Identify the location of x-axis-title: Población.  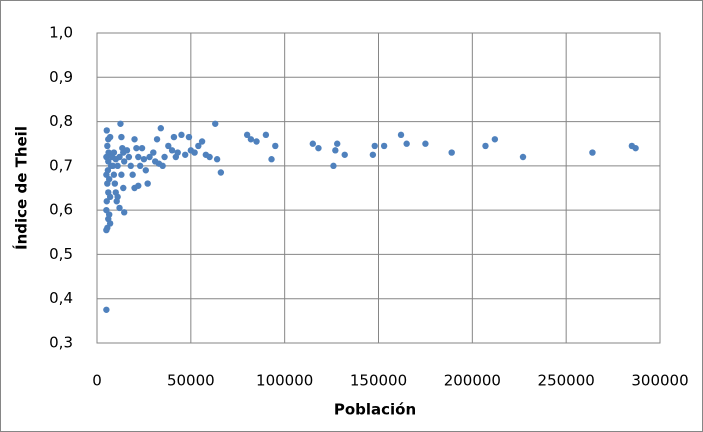
(375, 410).